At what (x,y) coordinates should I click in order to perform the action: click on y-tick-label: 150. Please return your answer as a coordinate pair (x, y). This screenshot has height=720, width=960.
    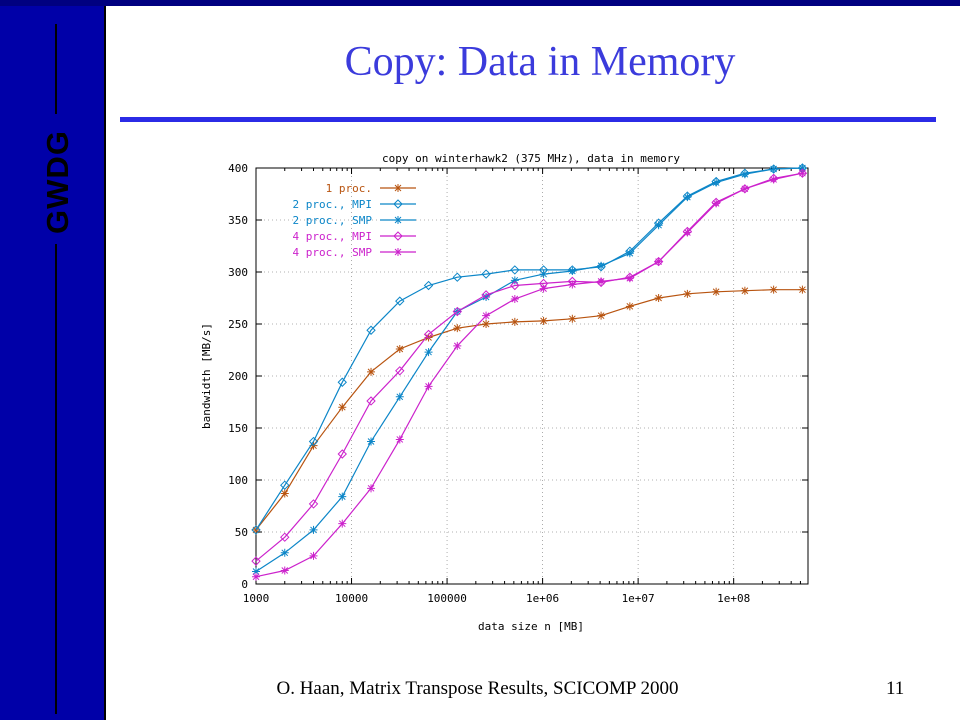
    Looking at the image, I should click on (238, 428).